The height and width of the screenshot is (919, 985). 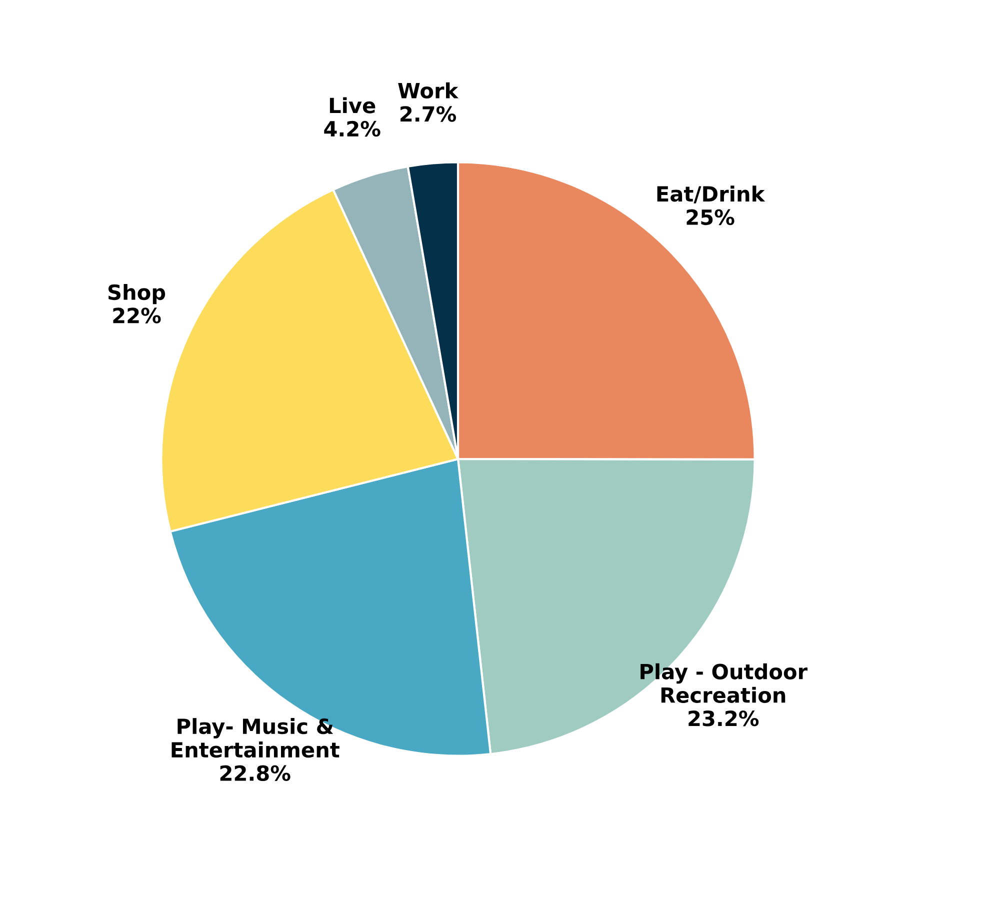 What do you see at coordinates (711, 195) in the screenshot?
I see `slice-label: Eat/Drink` at bounding box center [711, 195].